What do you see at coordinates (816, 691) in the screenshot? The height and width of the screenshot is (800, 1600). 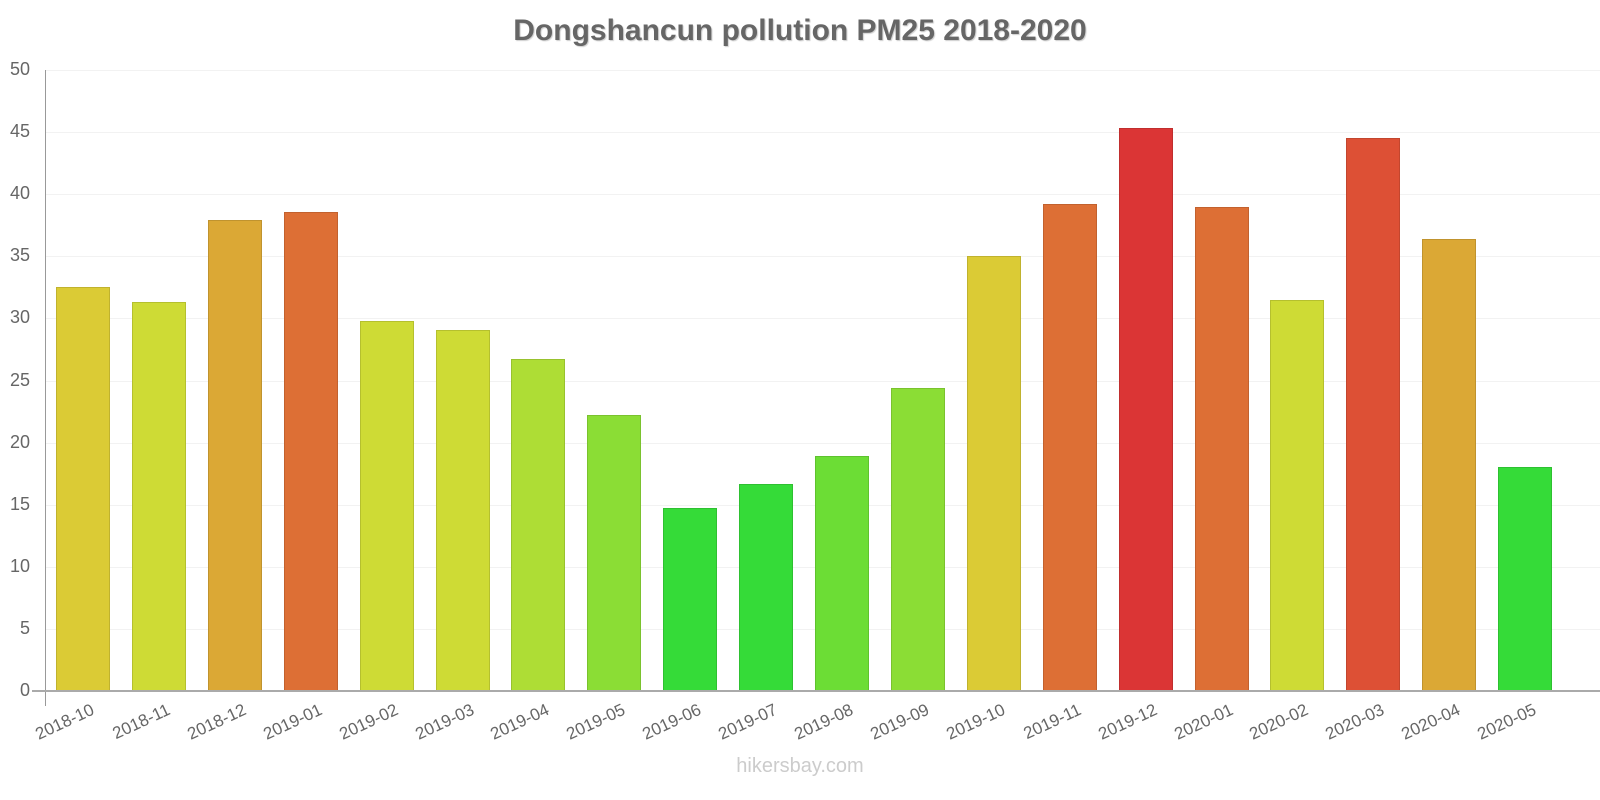 I see `x-axis-line` at bounding box center [816, 691].